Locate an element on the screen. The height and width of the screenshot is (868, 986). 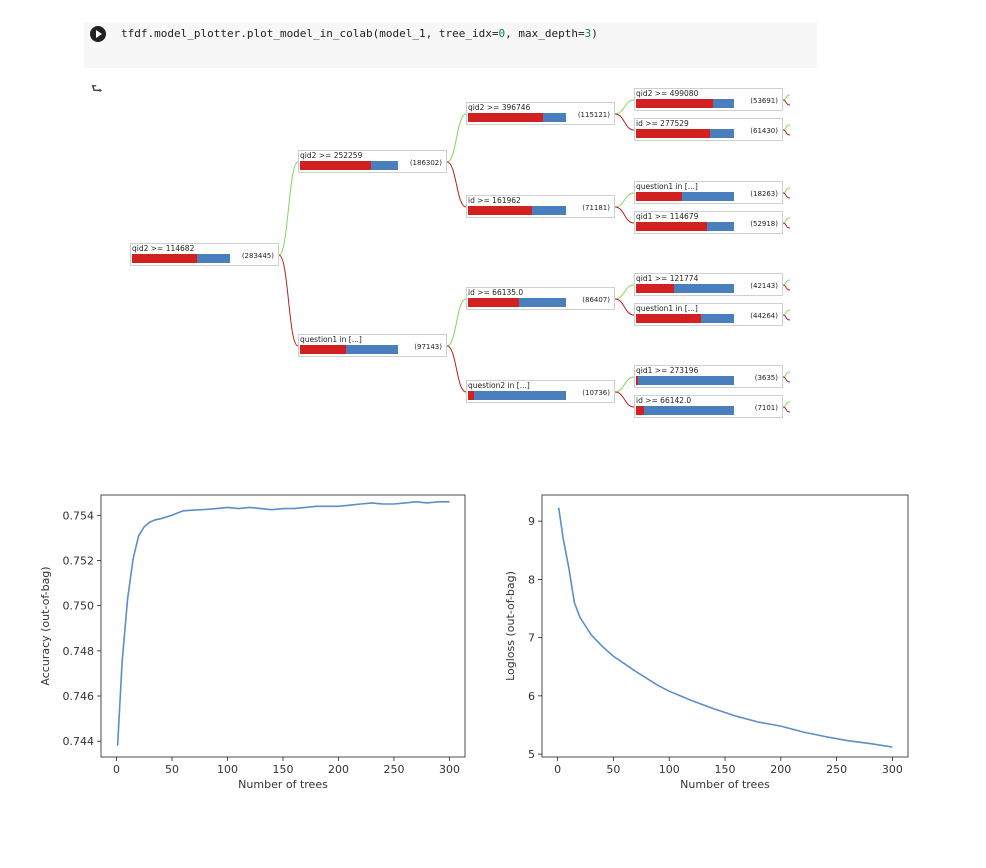
y-tick-label: 9 is located at coordinates (531, 521).